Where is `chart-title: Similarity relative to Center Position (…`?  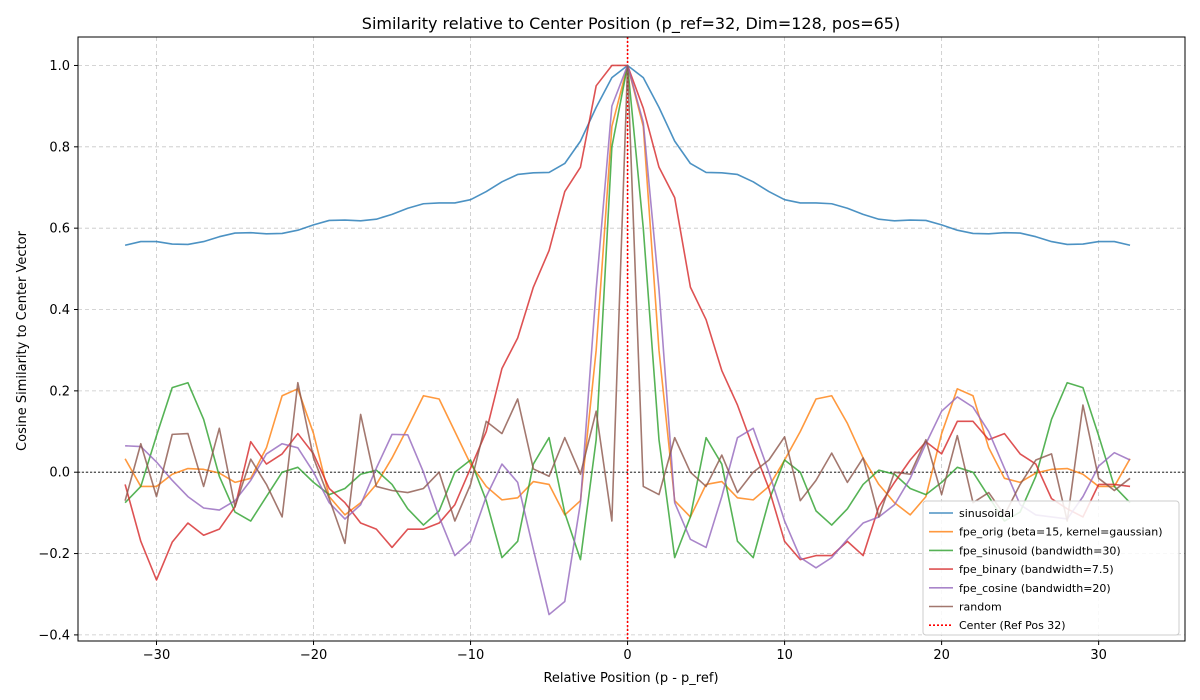
chart-title: Similarity relative to Center Position (… is located at coordinates (631, 24).